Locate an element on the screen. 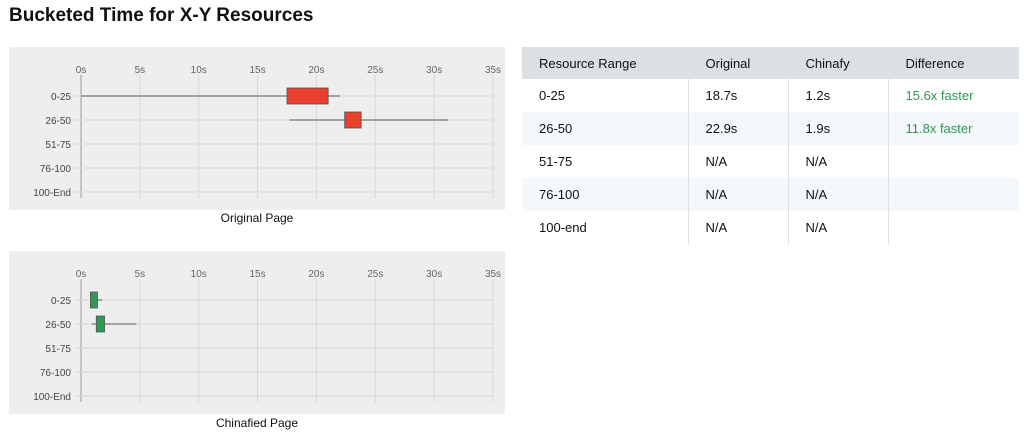 The image size is (1024, 444). table-row: 100-end N/A N/A is located at coordinates (770, 227).